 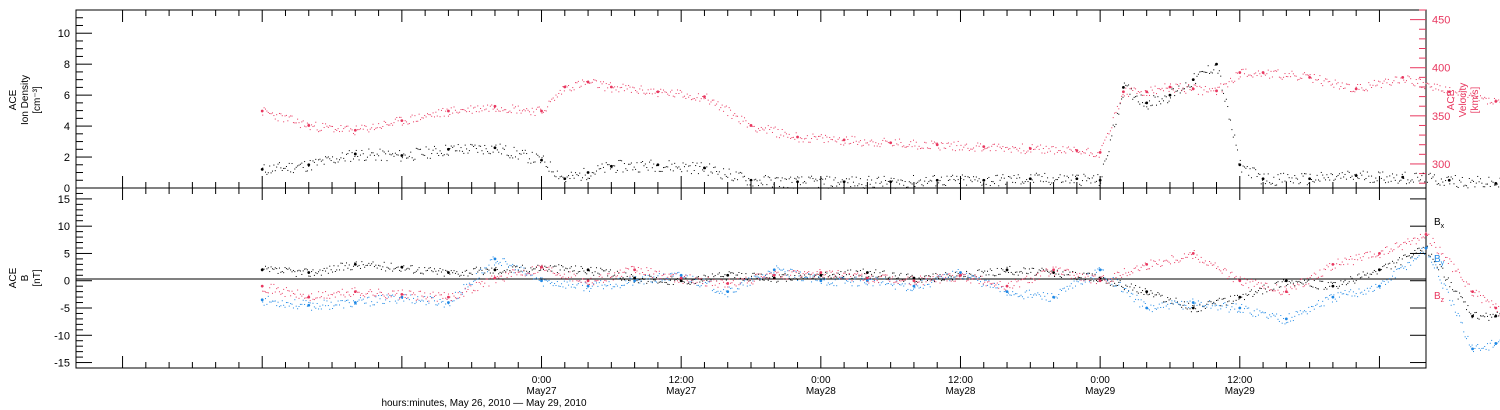 I want to click on x-tick-label-date: May27, so click(x=542, y=391).